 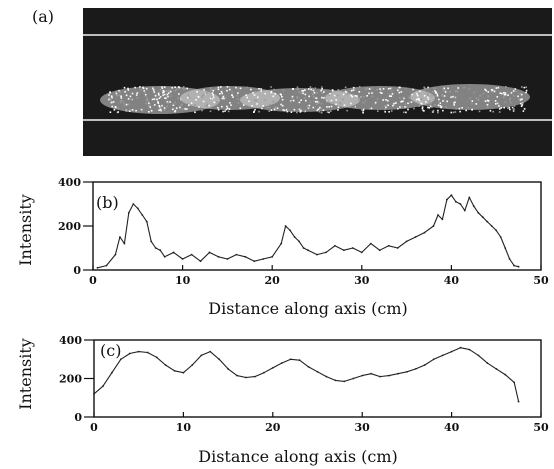 I want to click on x-tick-label: 30, so click(x=363, y=427).